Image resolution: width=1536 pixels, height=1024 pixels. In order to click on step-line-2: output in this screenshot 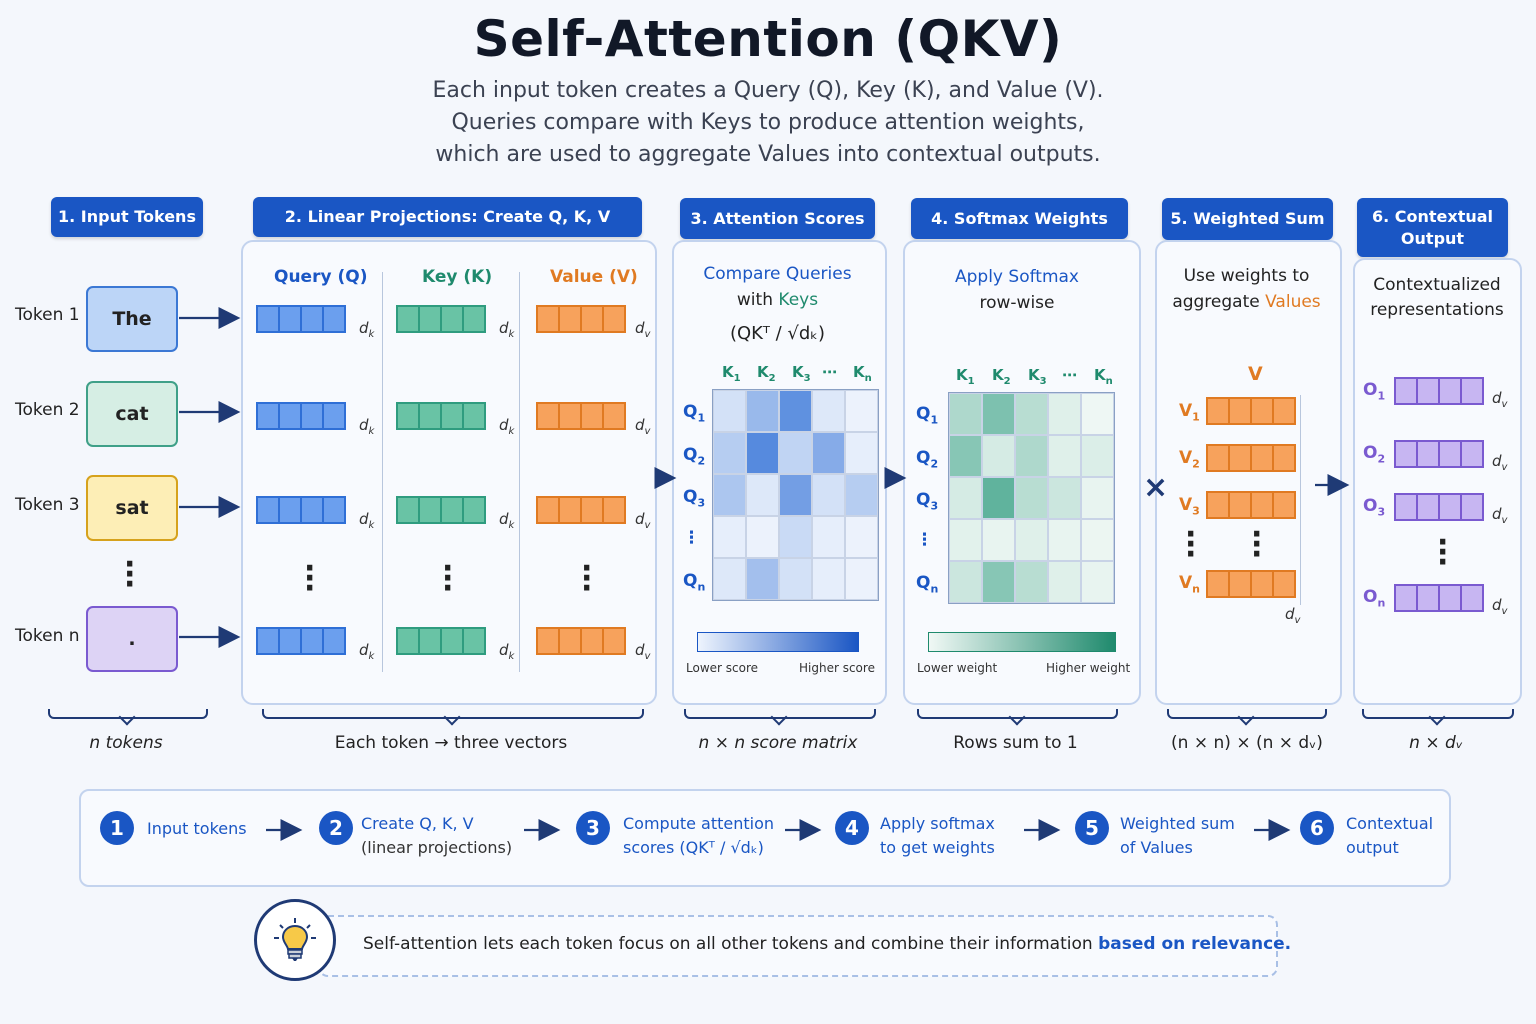, I will do `click(1372, 847)`.